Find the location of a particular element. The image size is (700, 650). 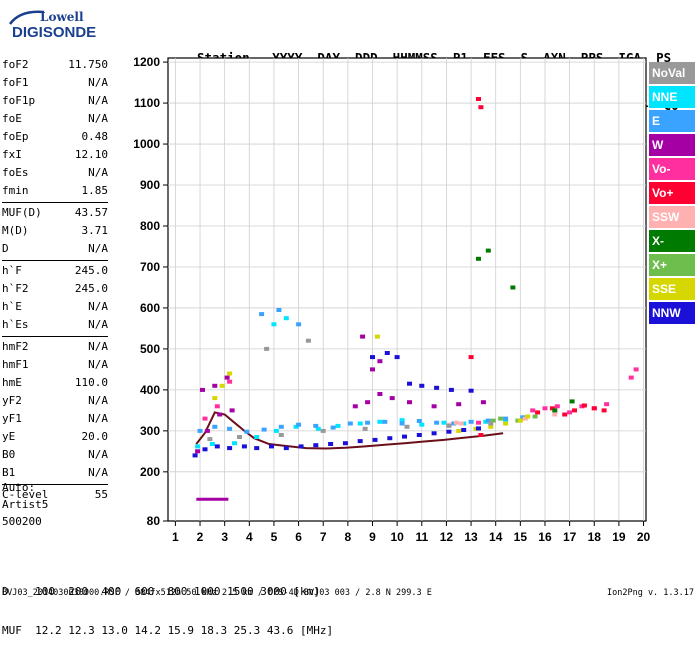

chart-legend: NoVal NNE E W Vo- Vo+ SSW X- X+ SSE NNW is located at coordinates (672, 194).